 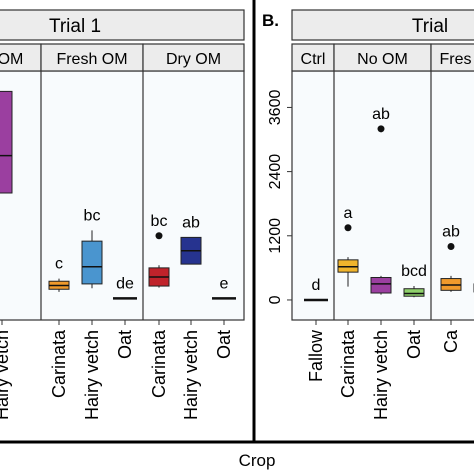 What do you see at coordinates (224, 283) in the screenshot?
I see `panel-a-significance-letter: e` at bounding box center [224, 283].